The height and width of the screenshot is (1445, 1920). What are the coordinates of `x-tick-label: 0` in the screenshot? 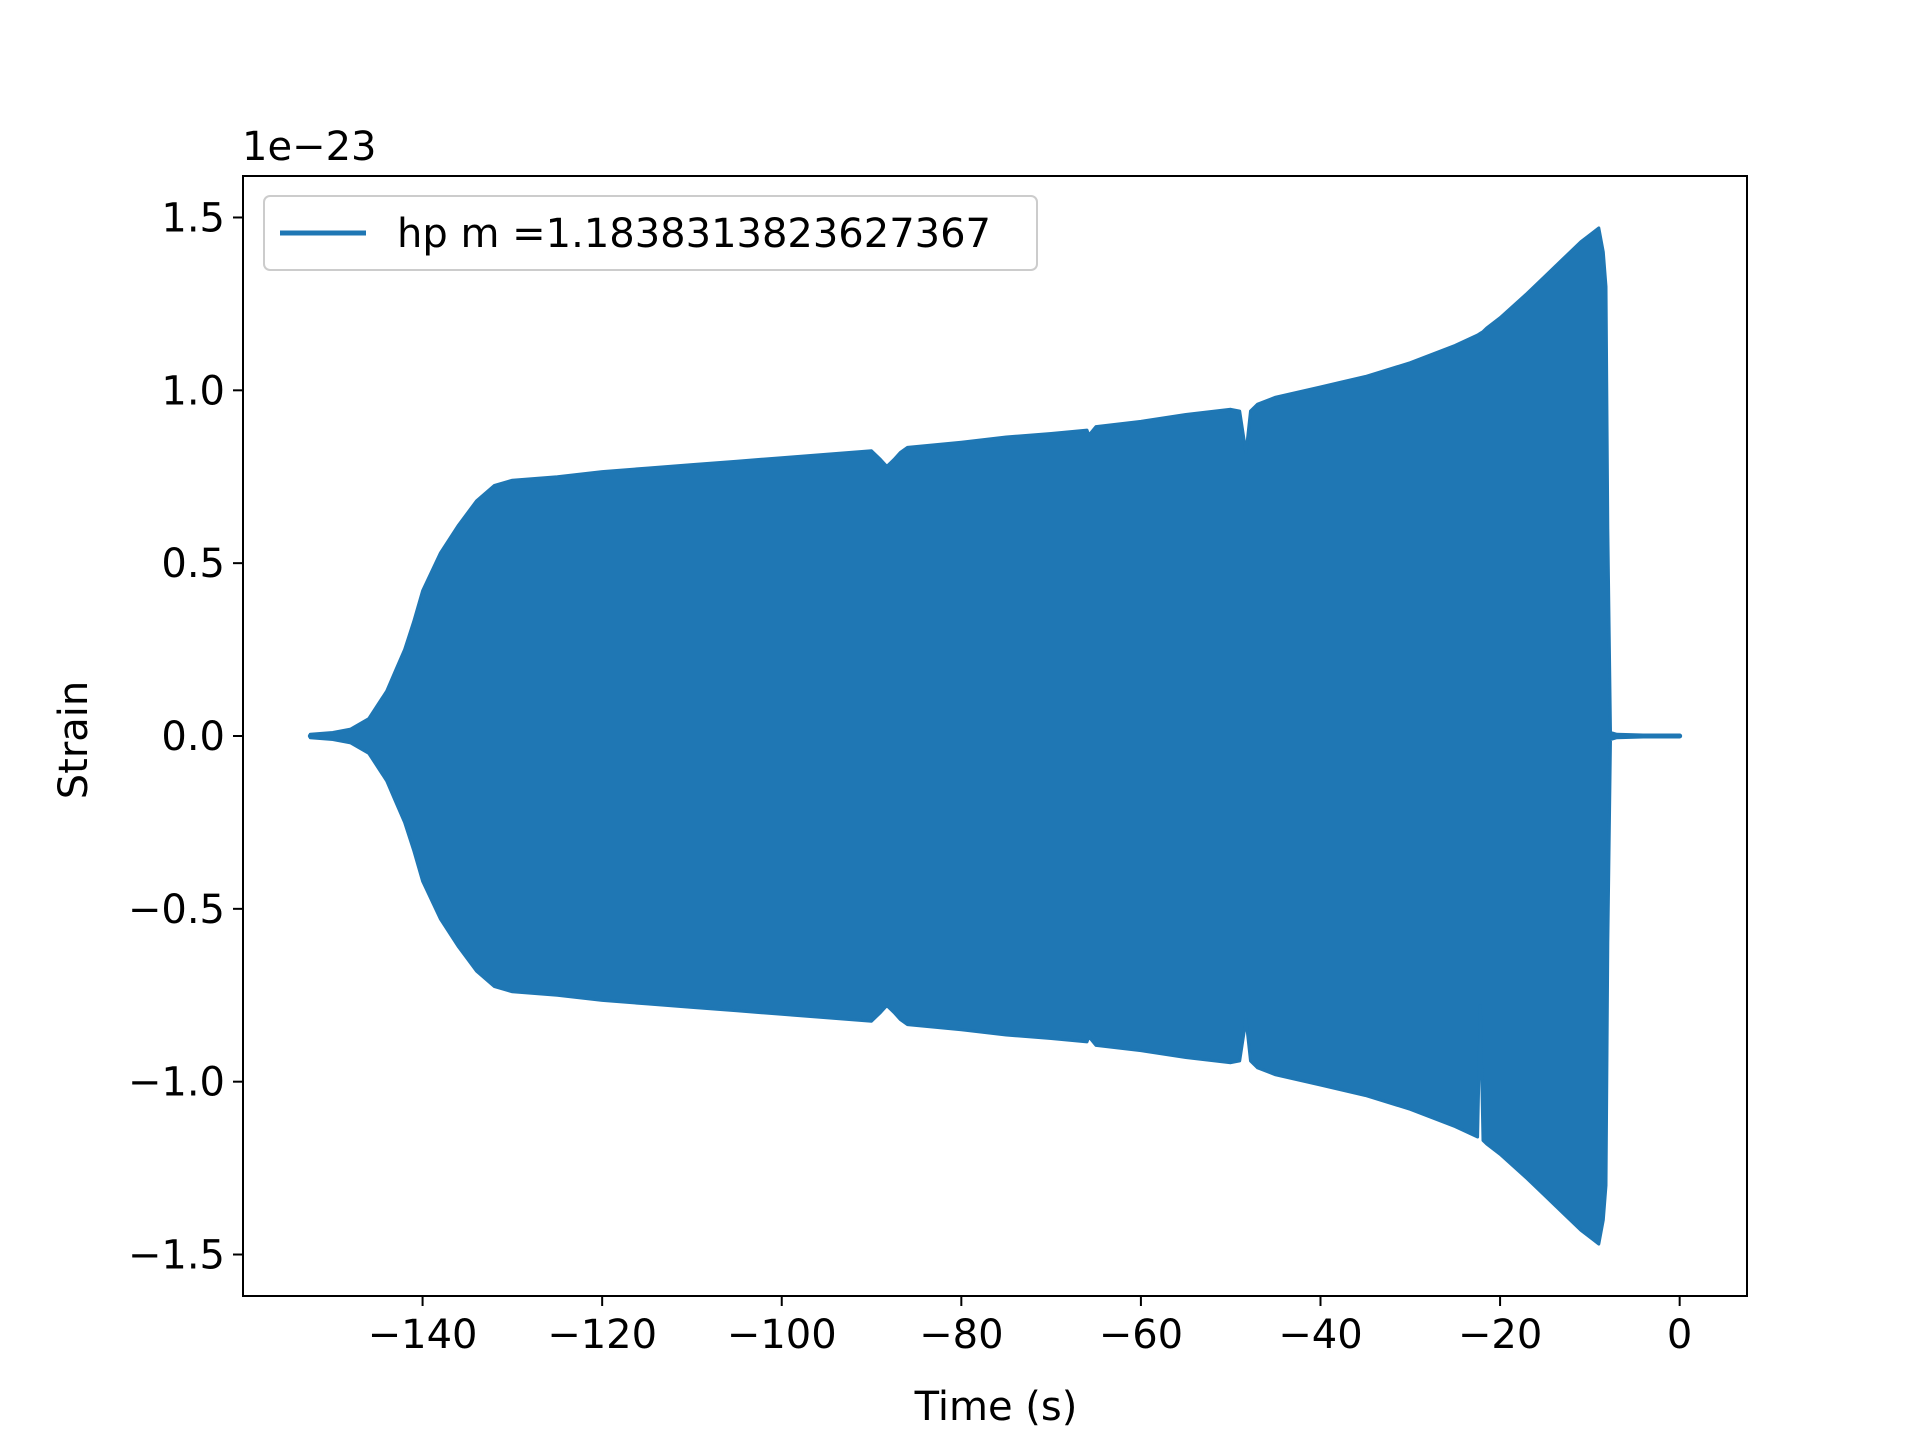 It's located at (1679, 1335).